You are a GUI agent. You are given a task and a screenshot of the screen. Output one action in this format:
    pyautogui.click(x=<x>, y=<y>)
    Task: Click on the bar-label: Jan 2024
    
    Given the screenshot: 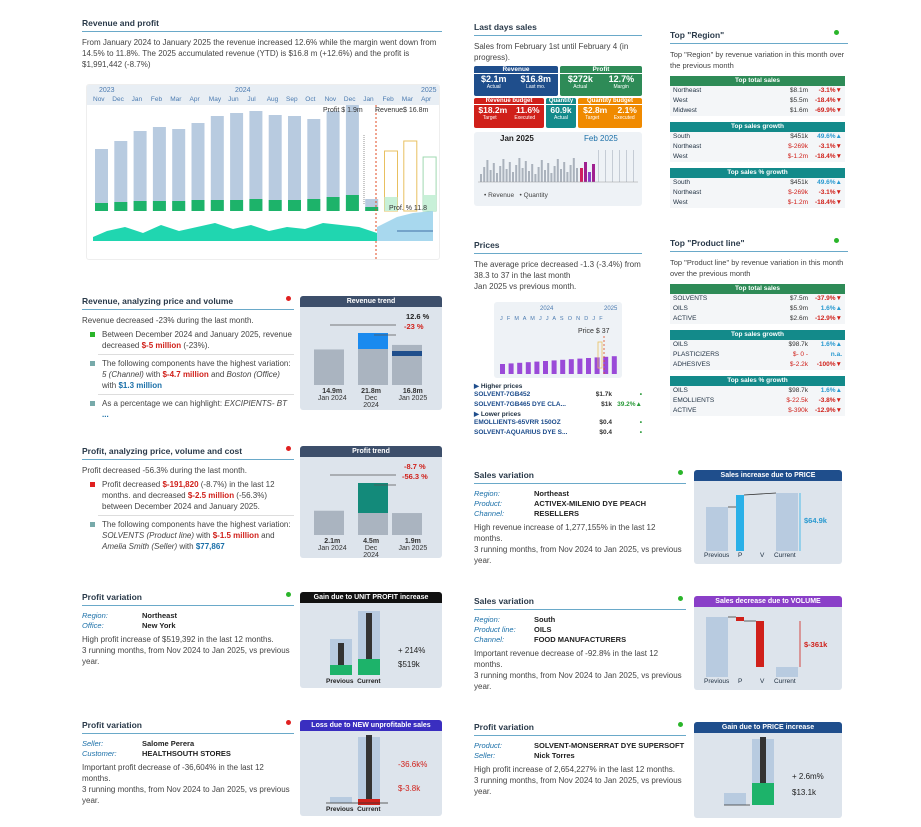 What is the action you would take?
    pyautogui.click(x=332, y=548)
    